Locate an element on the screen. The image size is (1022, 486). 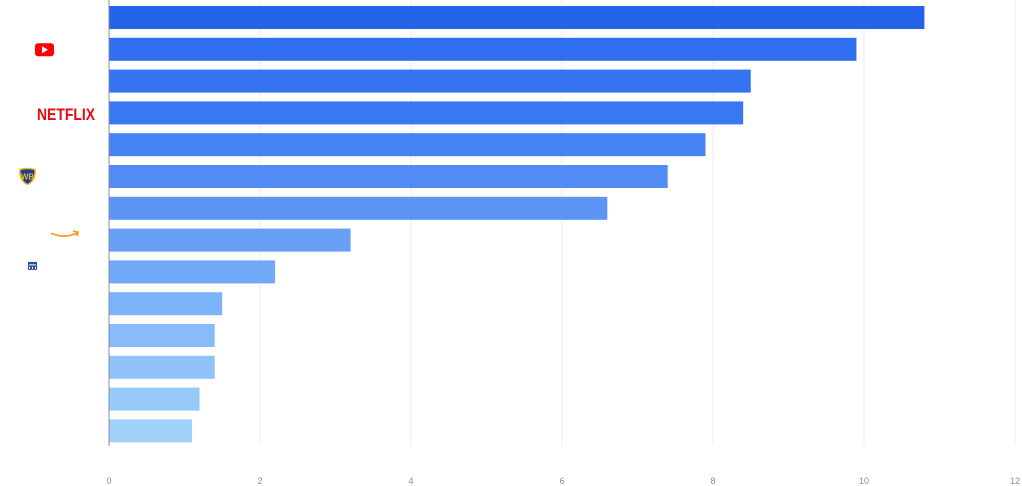
svg-text: WB is located at coordinates (28, 177).